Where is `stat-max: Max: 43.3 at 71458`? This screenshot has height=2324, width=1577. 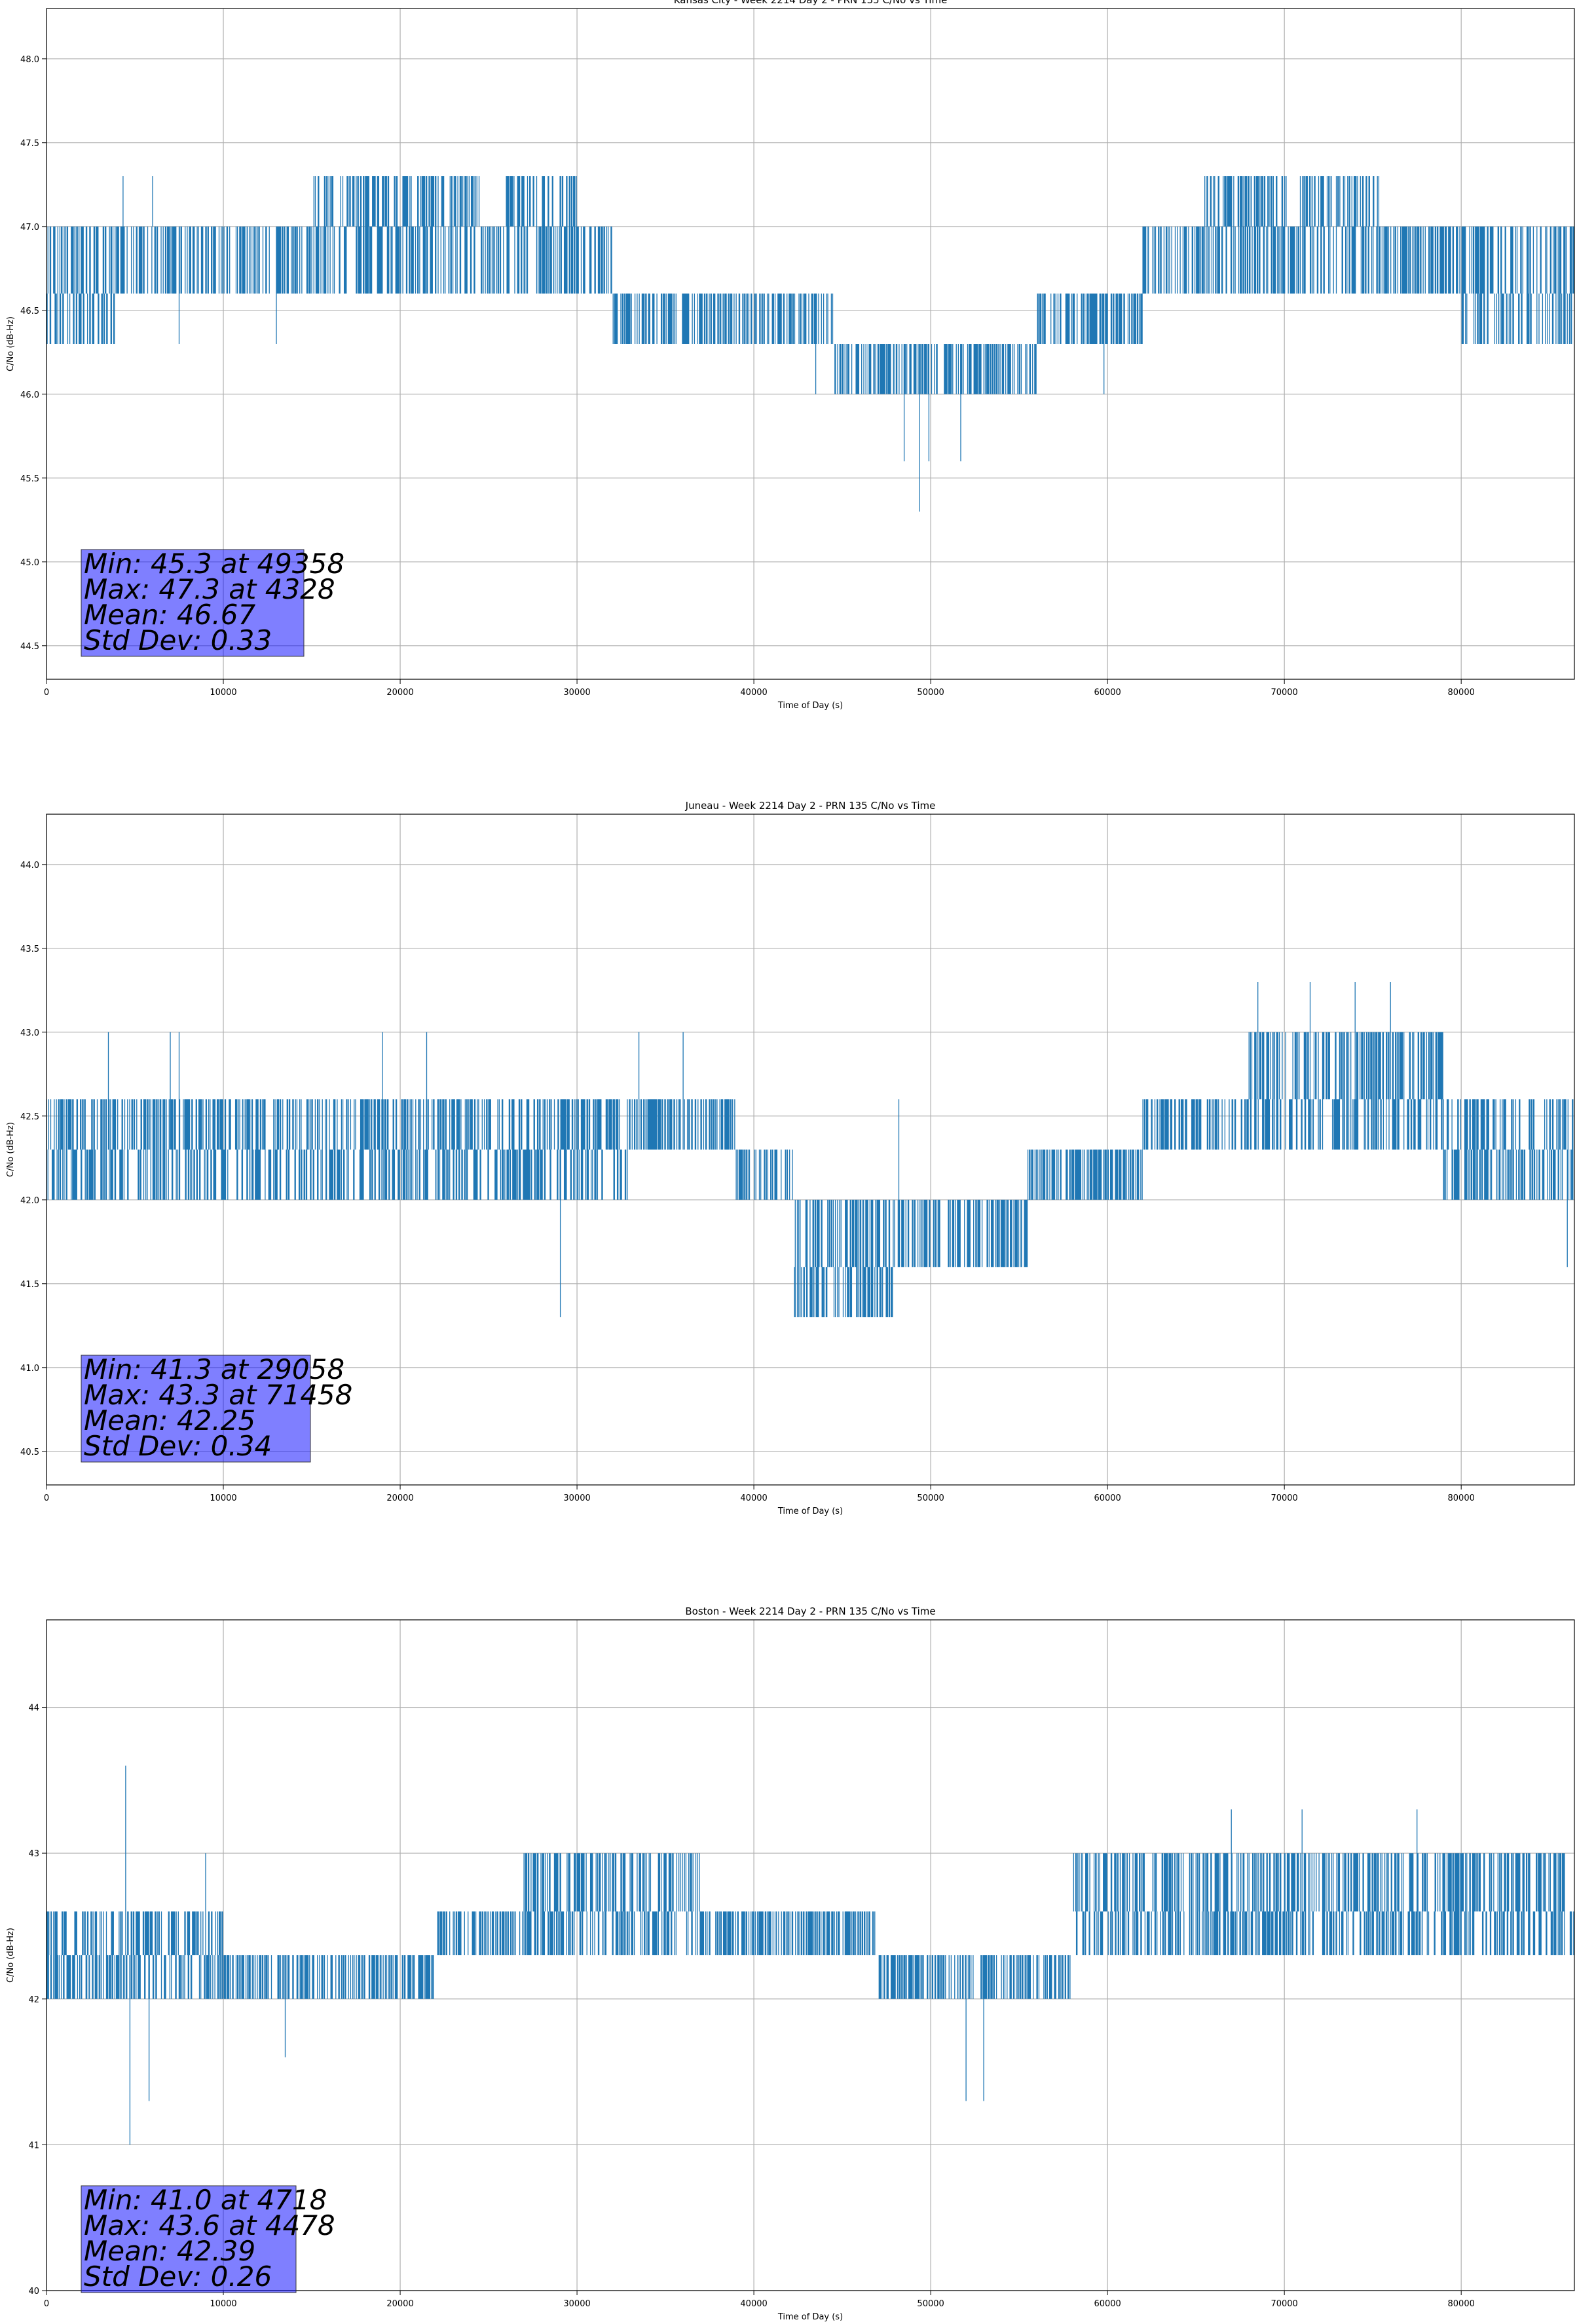
stat-max: Max: 43.3 at 71458 is located at coordinates (218, 1395).